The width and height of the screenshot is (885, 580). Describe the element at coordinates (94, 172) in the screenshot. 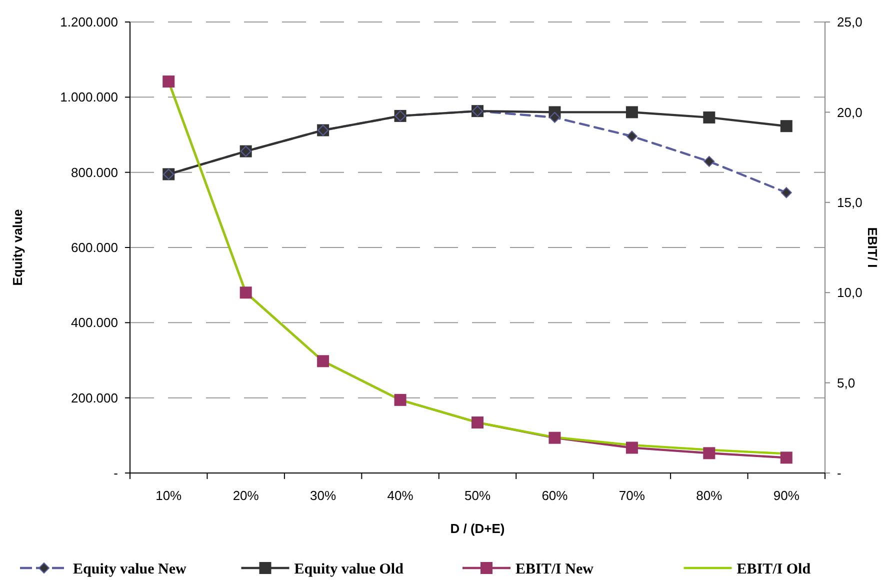

I see `y-tick-label: 800.000` at that location.